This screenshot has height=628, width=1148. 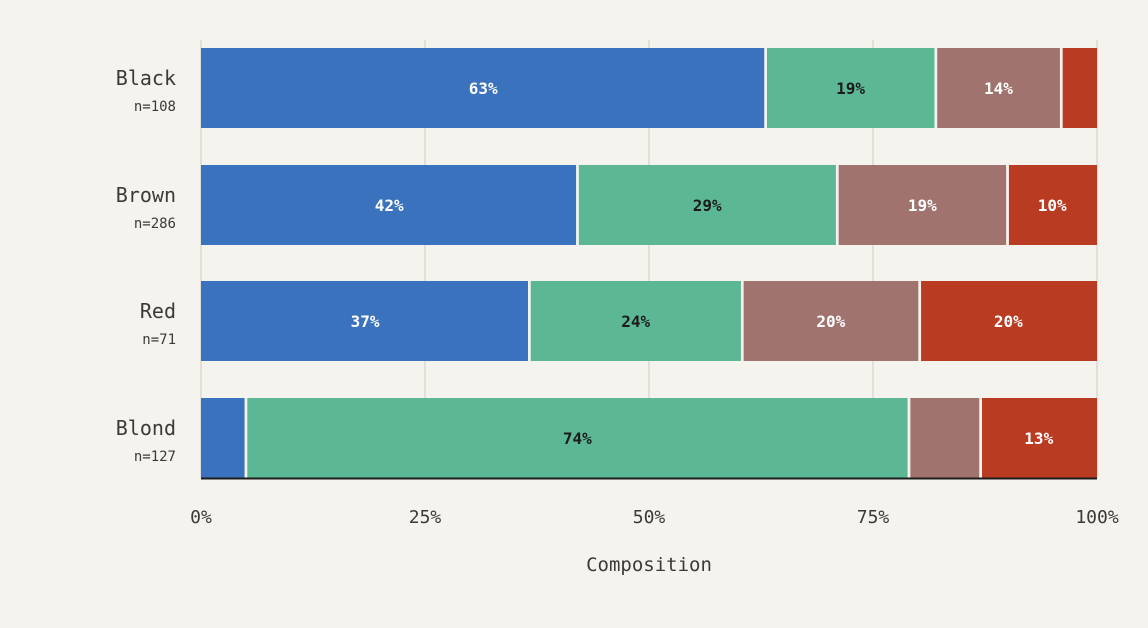 I want to click on data-label-black-1: 63%, so click(x=483, y=88).